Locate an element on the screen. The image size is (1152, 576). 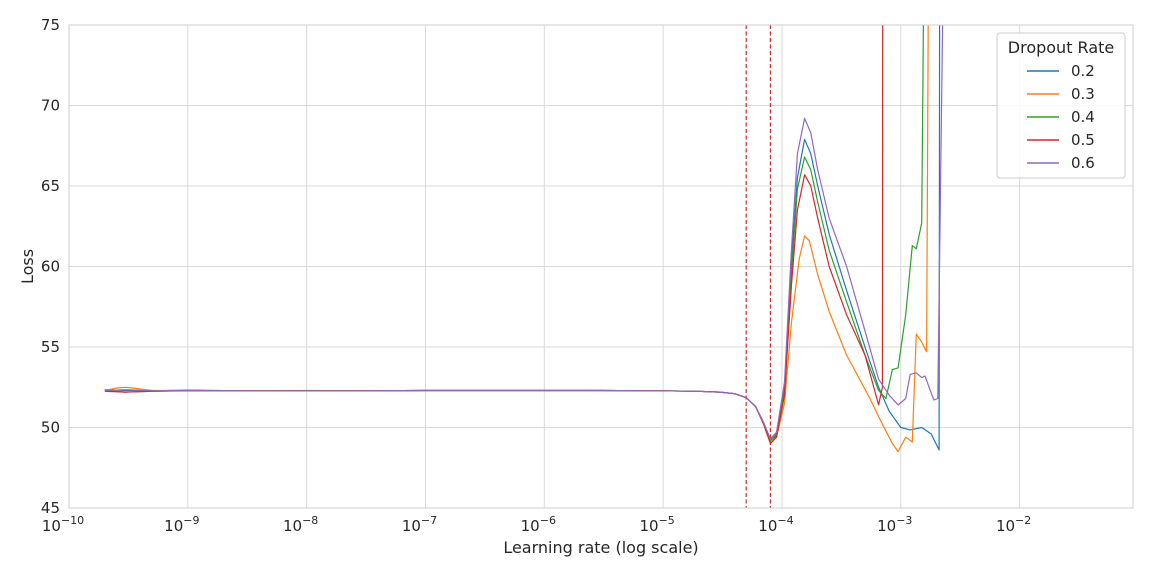
legend-label: 0.6 is located at coordinates (1083, 163).